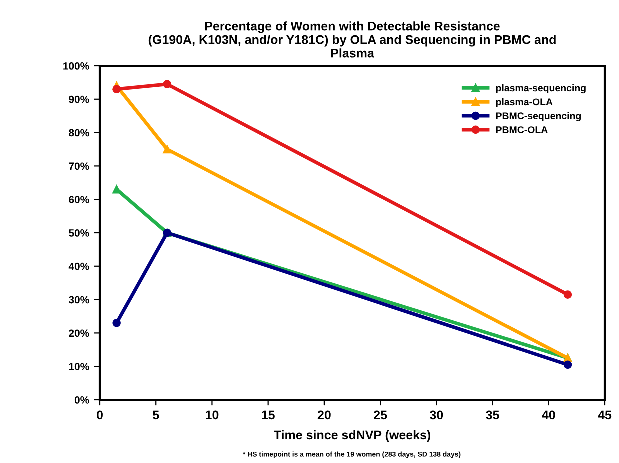 This screenshot has width=619, height=463. What do you see at coordinates (352, 436) in the screenshot?
I see `x-axis-title: Time since sdNVP (weeks)` at bounding box center [352, 436].